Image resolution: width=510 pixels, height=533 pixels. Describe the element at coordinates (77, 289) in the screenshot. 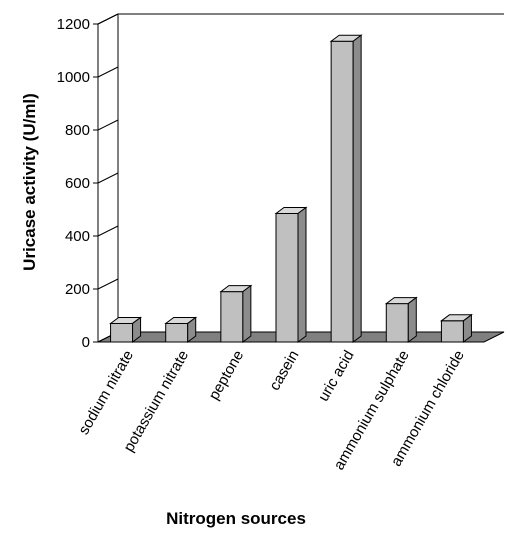

I see `y-tick-label: 200` at that location.